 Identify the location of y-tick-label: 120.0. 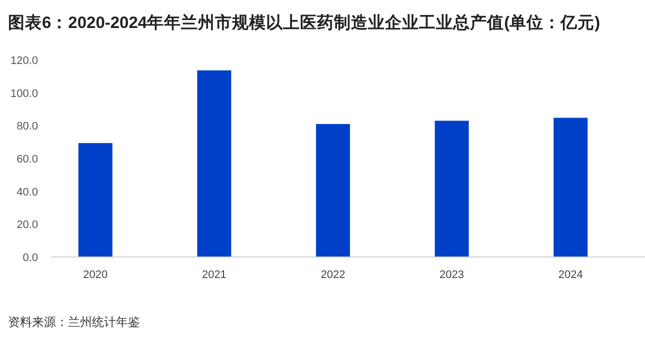
(24, 61).